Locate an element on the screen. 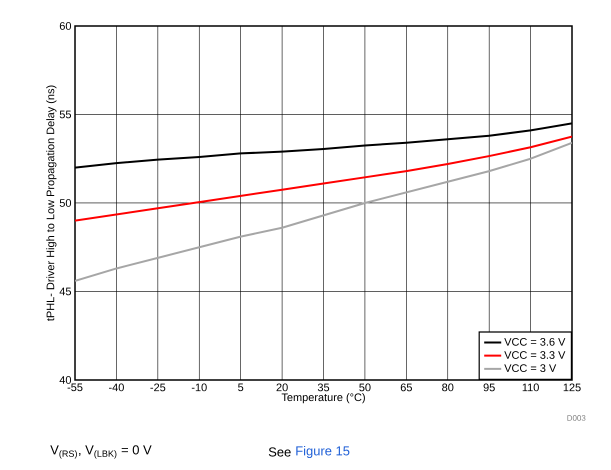 The width and height of the screenshot is (611, 470). x-tick-label: -40 is located at coordinates (116, 388).